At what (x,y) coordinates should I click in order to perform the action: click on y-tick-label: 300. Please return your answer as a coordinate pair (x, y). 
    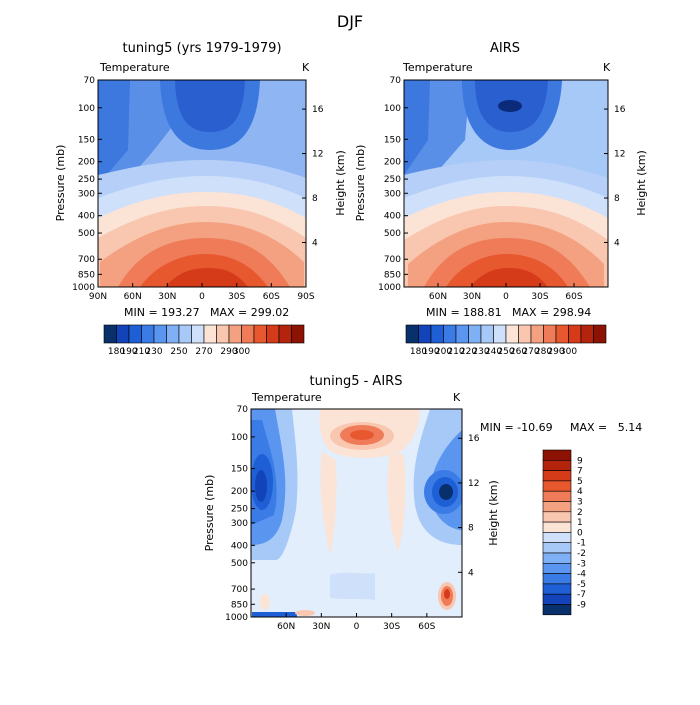
    Looking at the image, I should click on (239, 524).